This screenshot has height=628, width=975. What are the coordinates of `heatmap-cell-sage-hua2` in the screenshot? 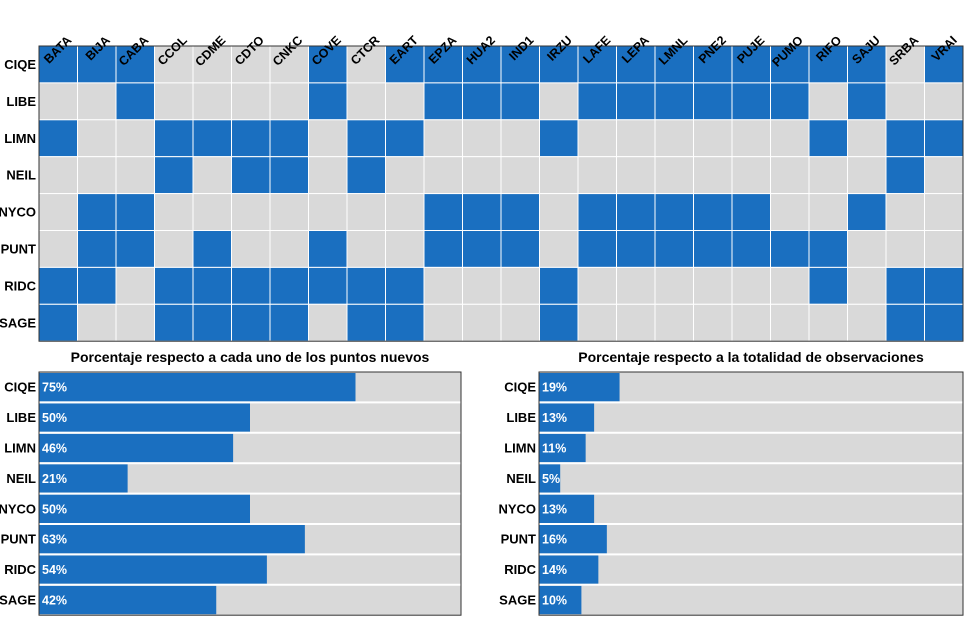 It's located at (482, 322).